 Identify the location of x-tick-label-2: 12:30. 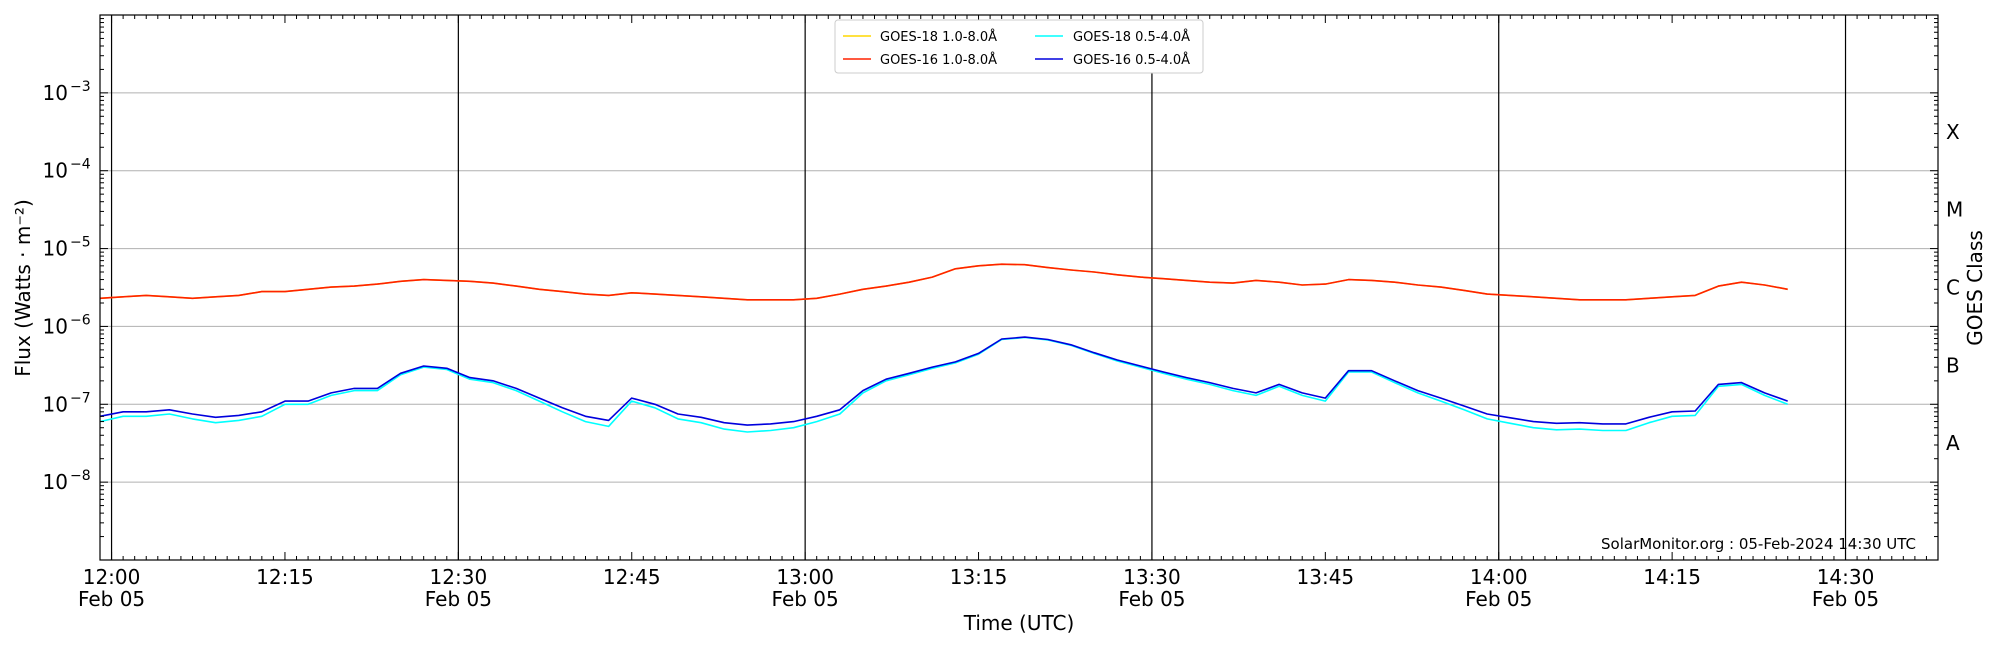
(459, 577).